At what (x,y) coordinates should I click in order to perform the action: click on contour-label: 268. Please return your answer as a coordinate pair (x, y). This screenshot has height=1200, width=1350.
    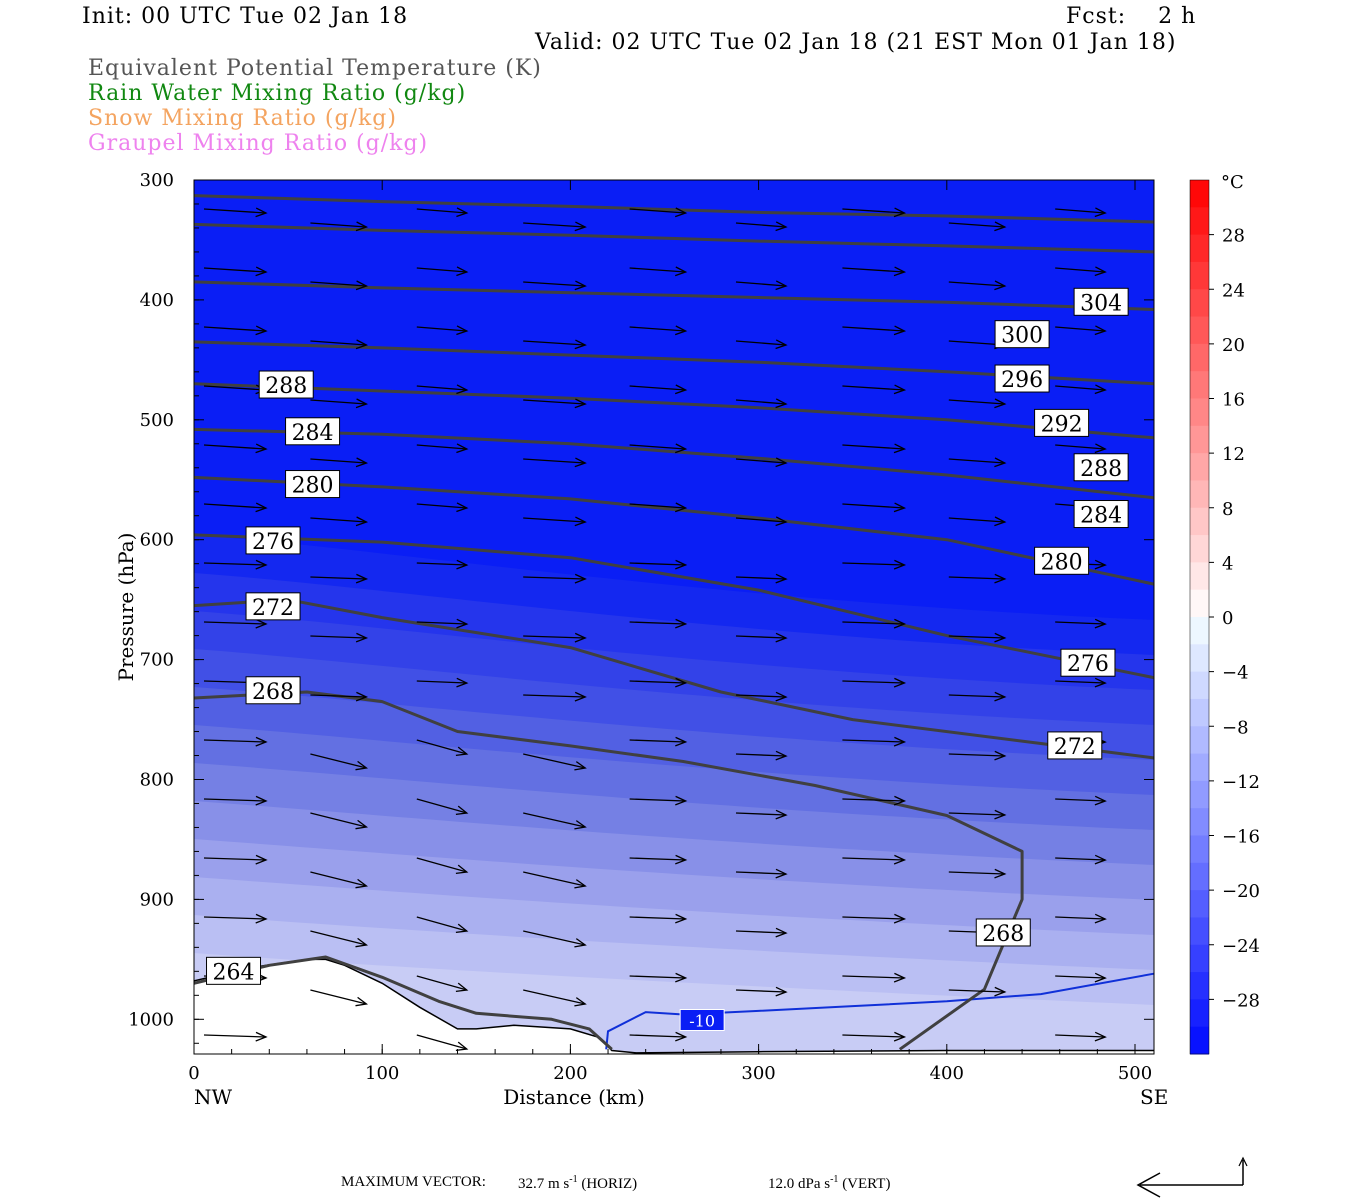
    Looking at the image, I should click on (273, 690).